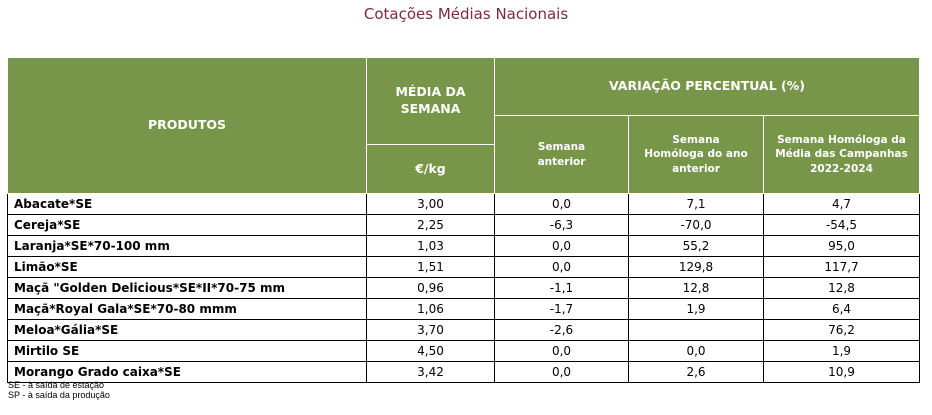  I want to click on campaign-average-variation-cell: -54,5, so click(841, 225).